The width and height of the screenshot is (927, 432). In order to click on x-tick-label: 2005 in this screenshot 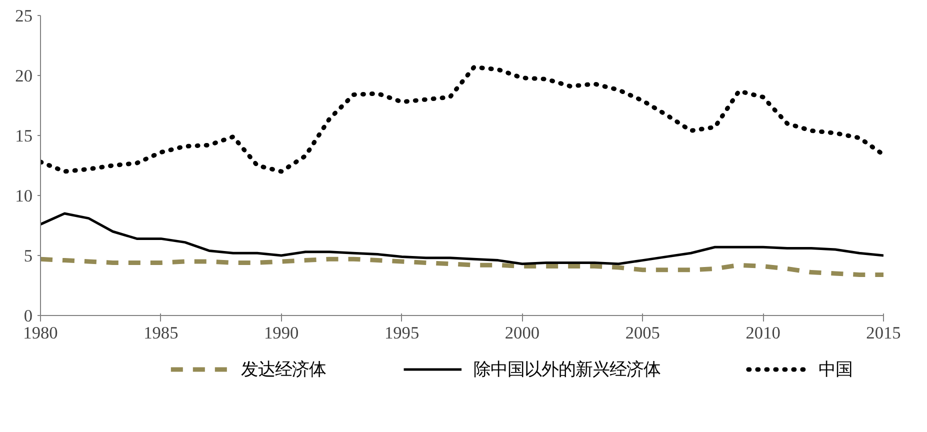, I will do `click(642, 333)`.